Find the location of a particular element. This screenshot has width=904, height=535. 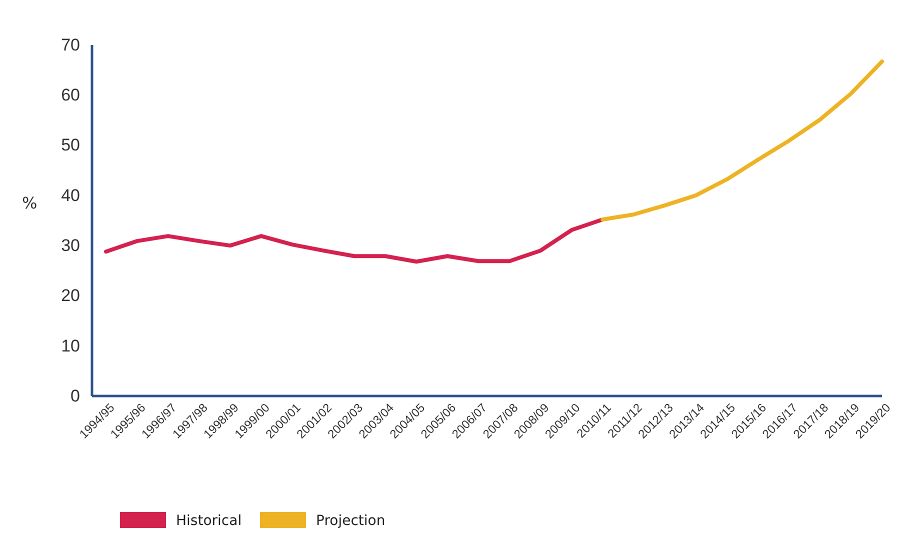

y-tick-label: 40 is located at coordinates (70, 195).